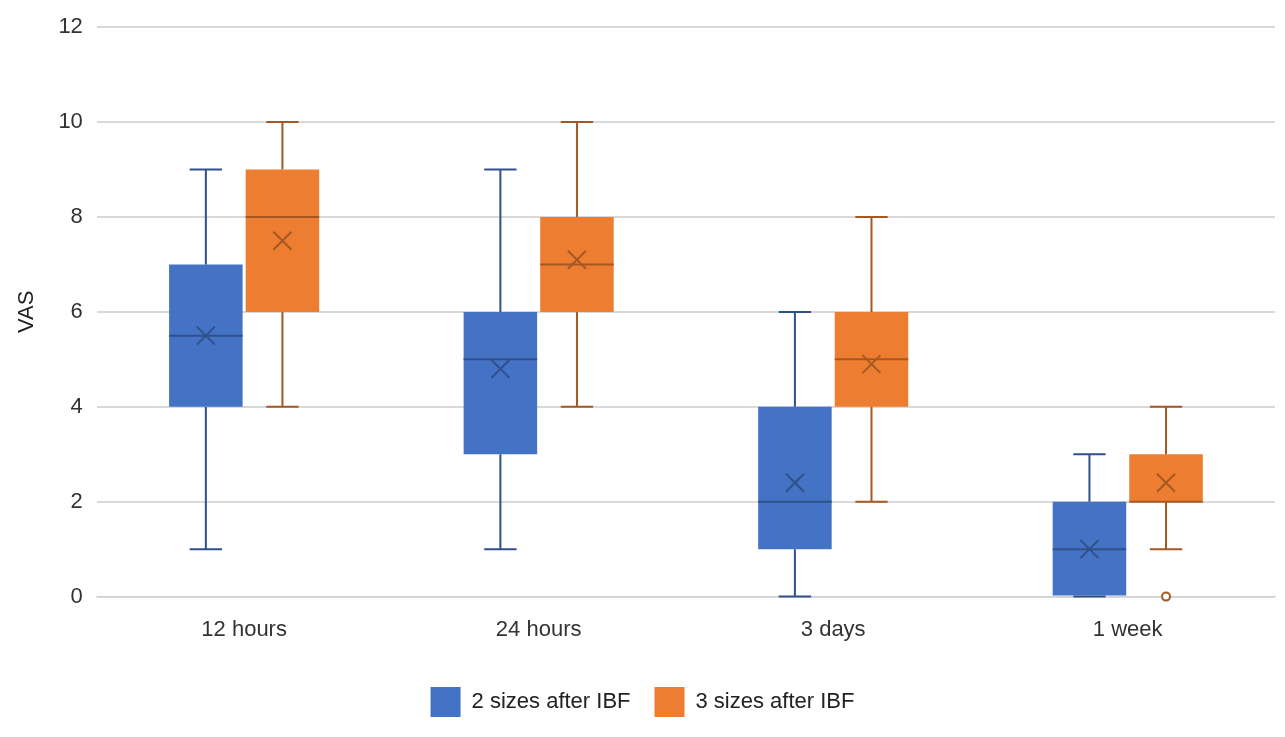  I want to click on y-axis-title: VAS, so click(26, 312).